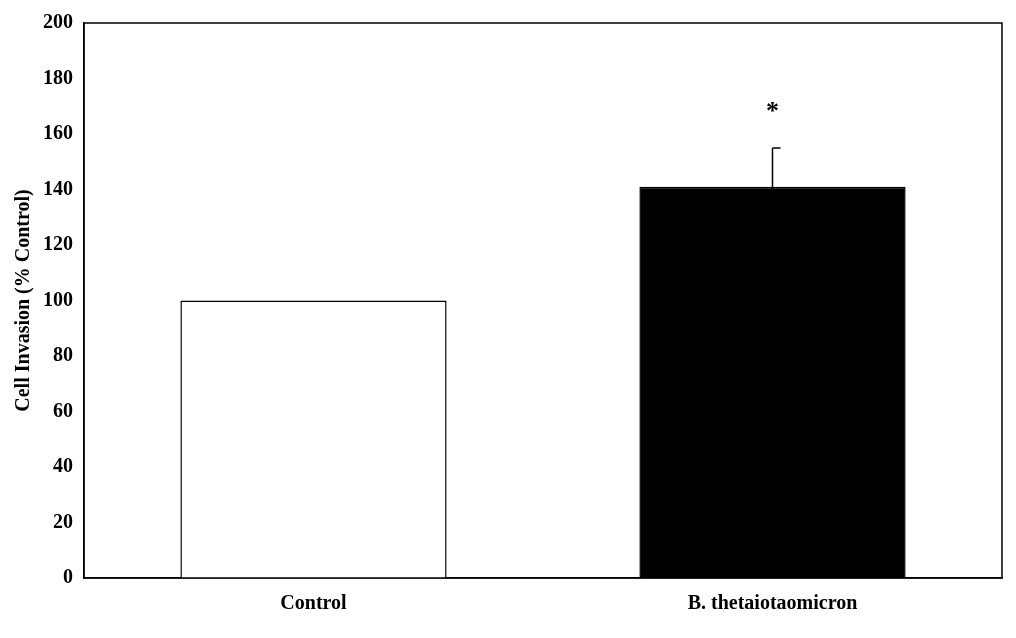  Describe the element at coordinates (58, 132) in the screenshot. I see `y-tick-label: 160` at that location.